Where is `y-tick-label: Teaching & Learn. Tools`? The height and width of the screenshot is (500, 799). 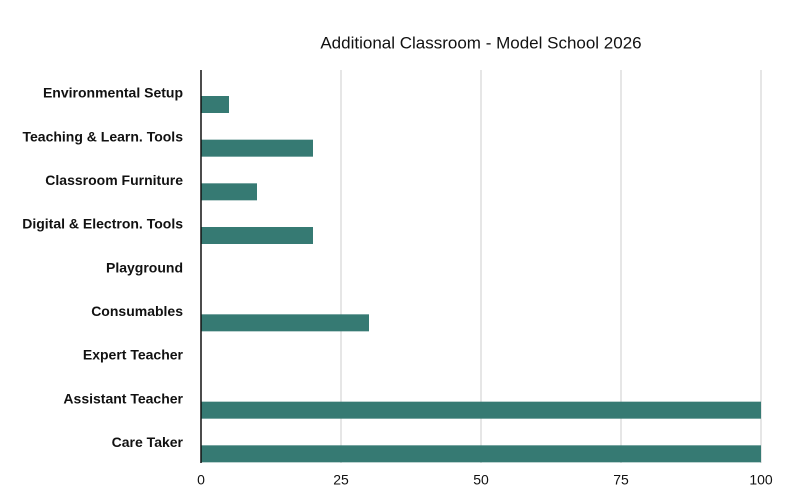
y-tick-label: Teaching & Learn. Tools is located at coordinates (102, 136).